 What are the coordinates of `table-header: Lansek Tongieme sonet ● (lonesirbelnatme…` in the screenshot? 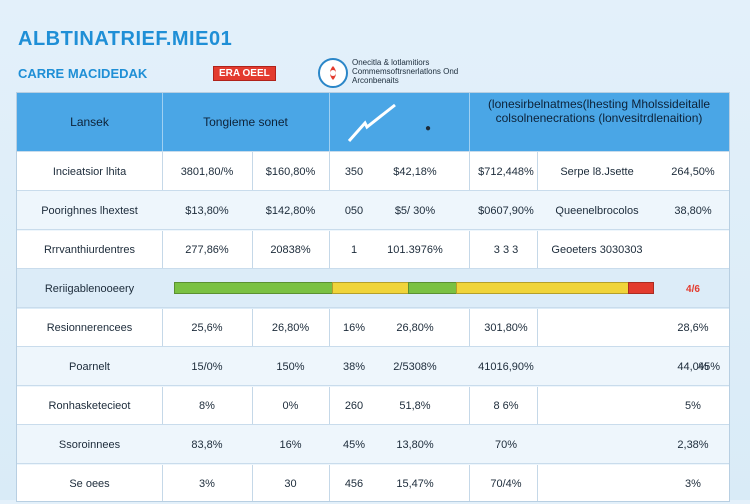 It's located at (373, 122).